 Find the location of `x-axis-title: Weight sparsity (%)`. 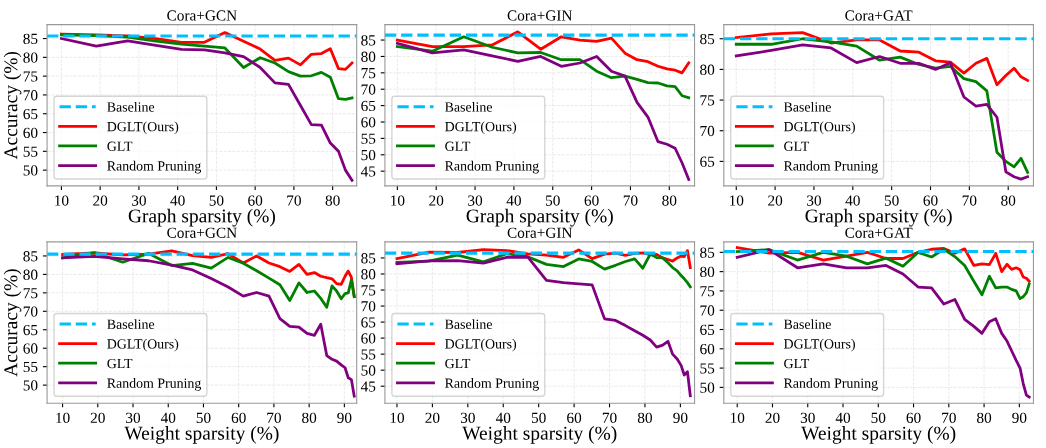

x-axis-title: Weight sparsity (%) is located at coordinates (201, 435).